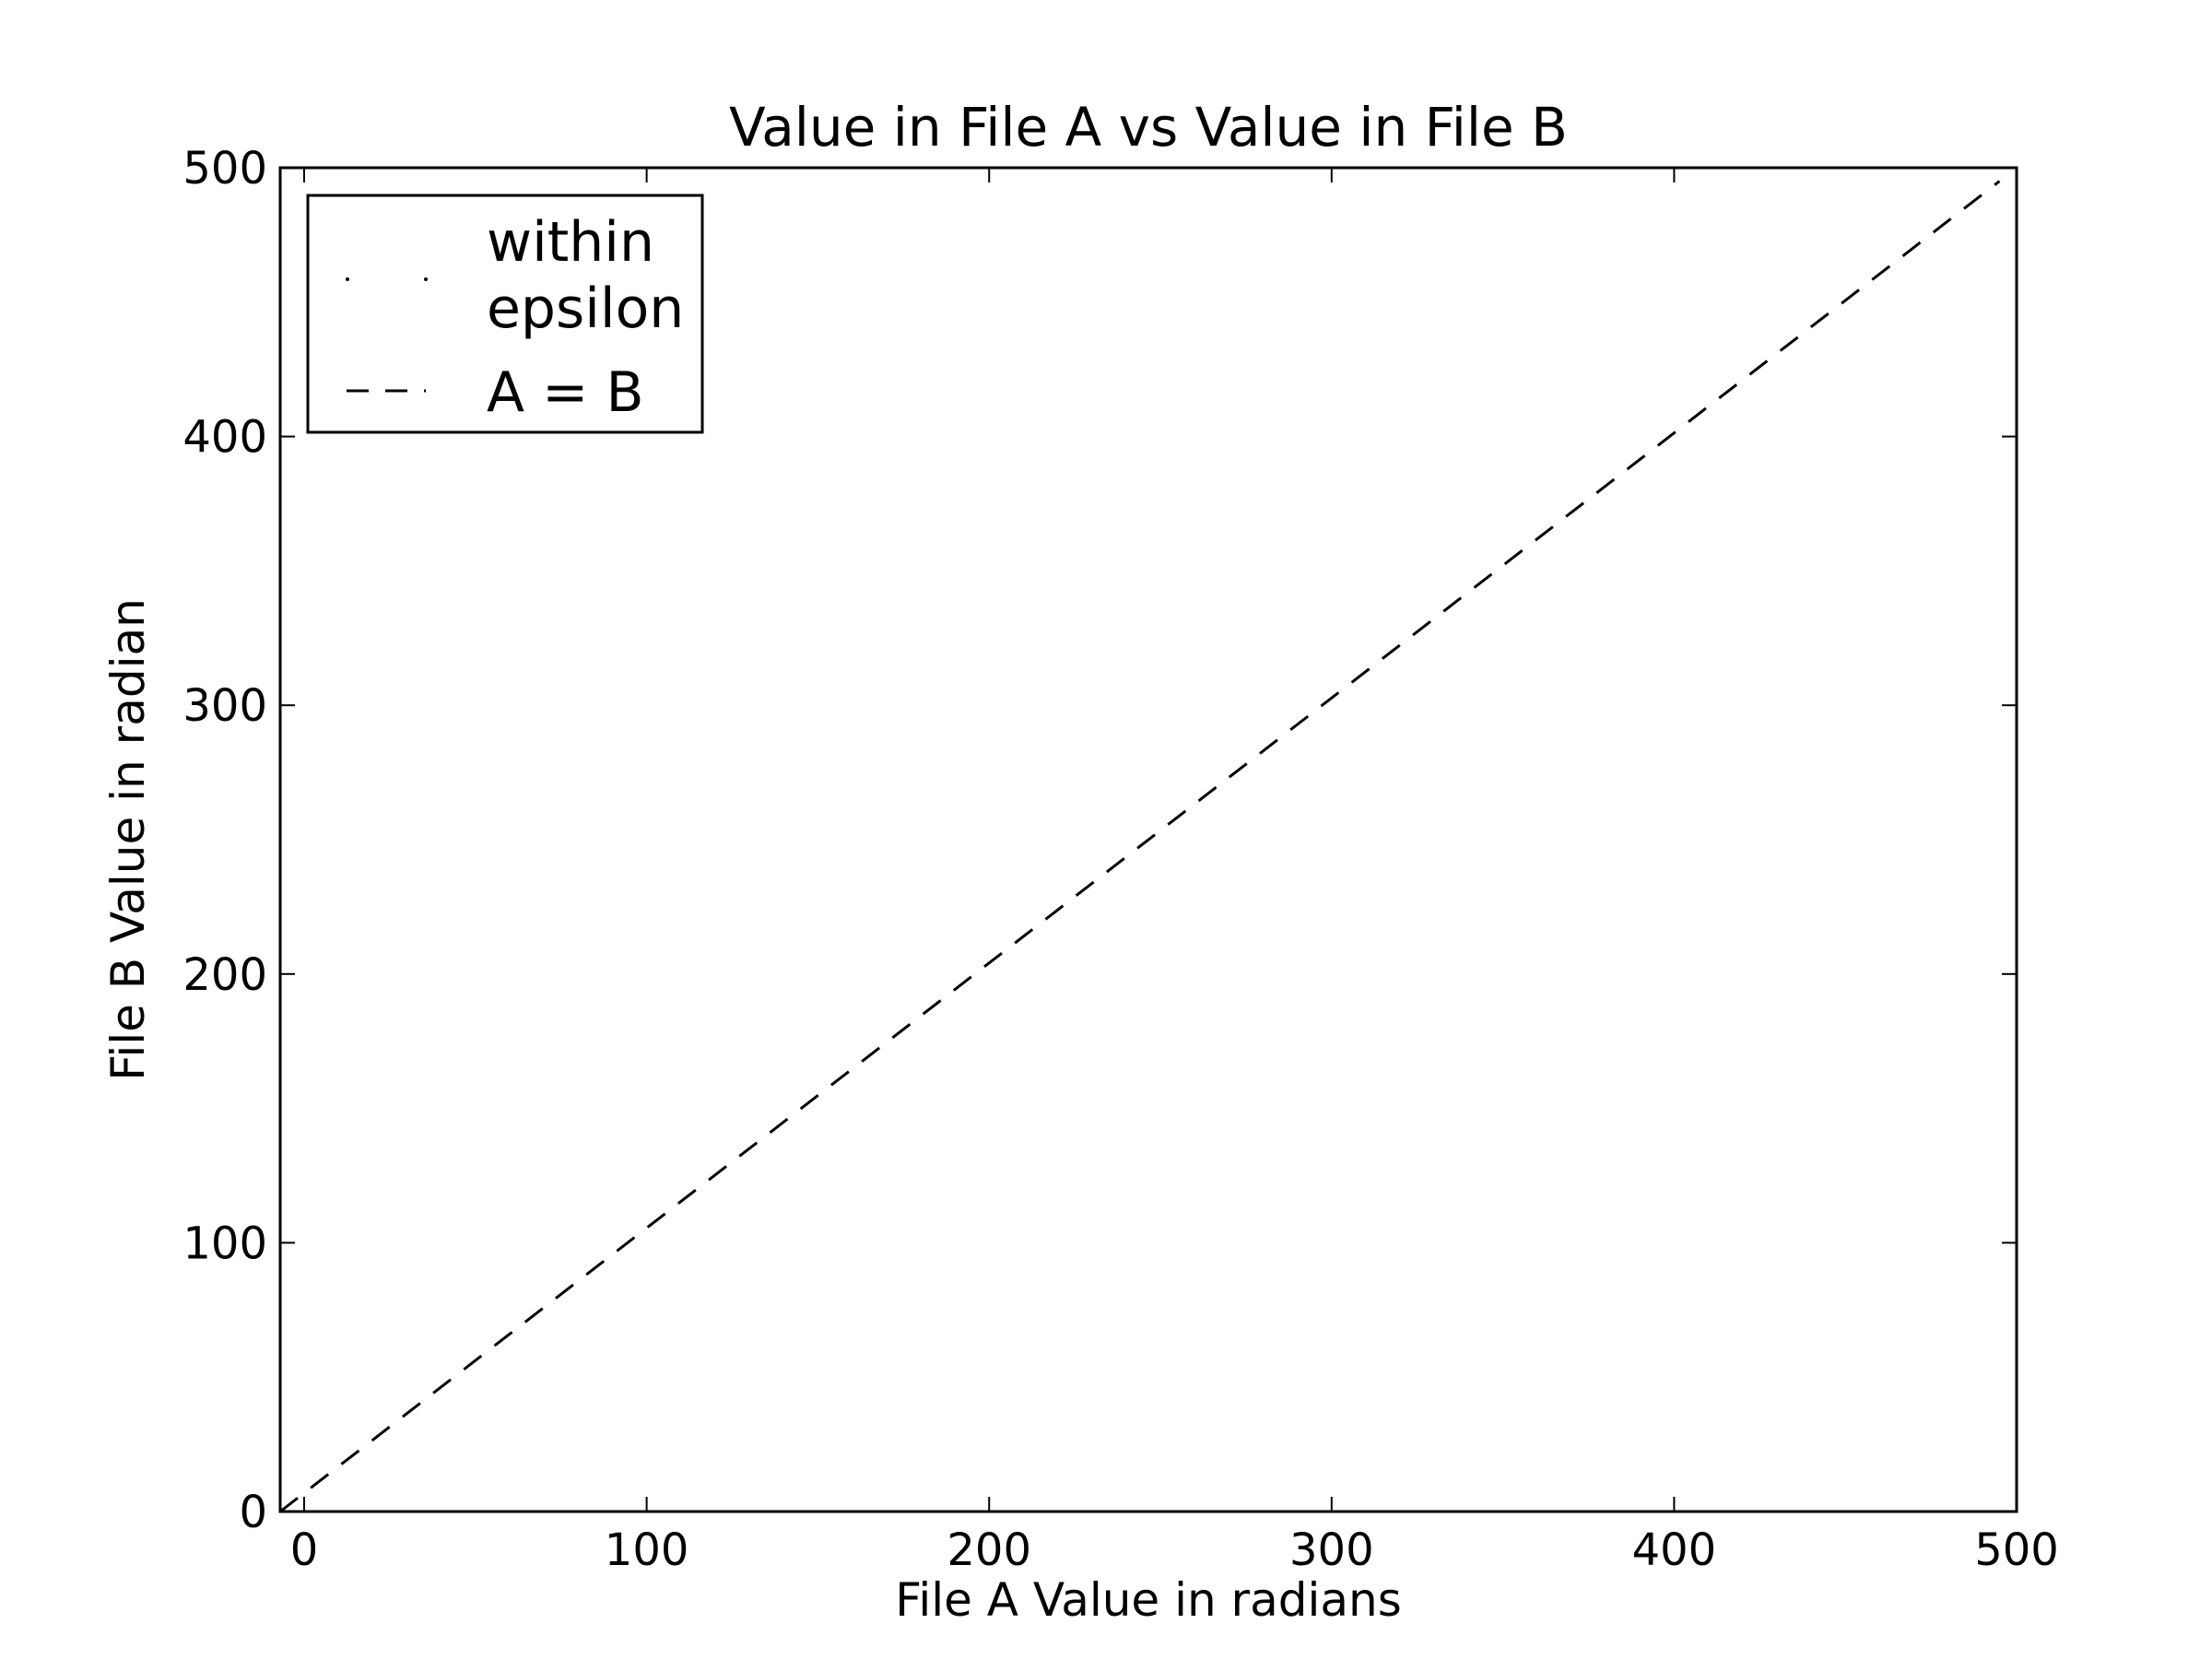  I want to click on x-tick-label: 500, so click(2016, 1550).